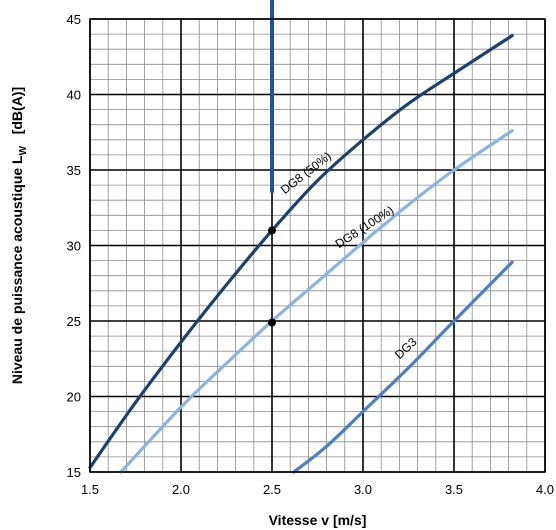  I want to click on x-ticks: 1.5 2.0 2.5 3.0 3.5 4.0, so click(317, 489).